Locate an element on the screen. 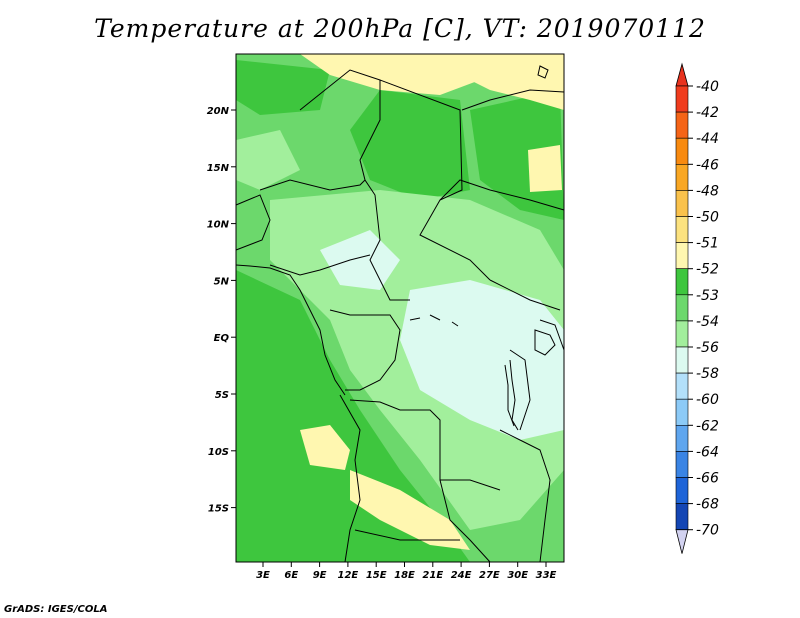 Image resolution: width=800 pixels, height=618 pixels. colorbar-label: -53 is located at coordinates (707, 296).